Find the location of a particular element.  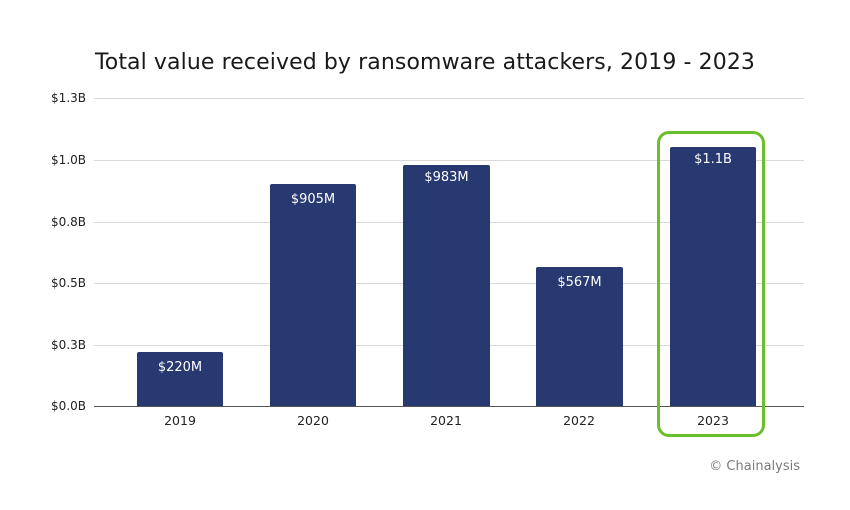

bar-value-label: $567M is located at coordinates (579, 282).